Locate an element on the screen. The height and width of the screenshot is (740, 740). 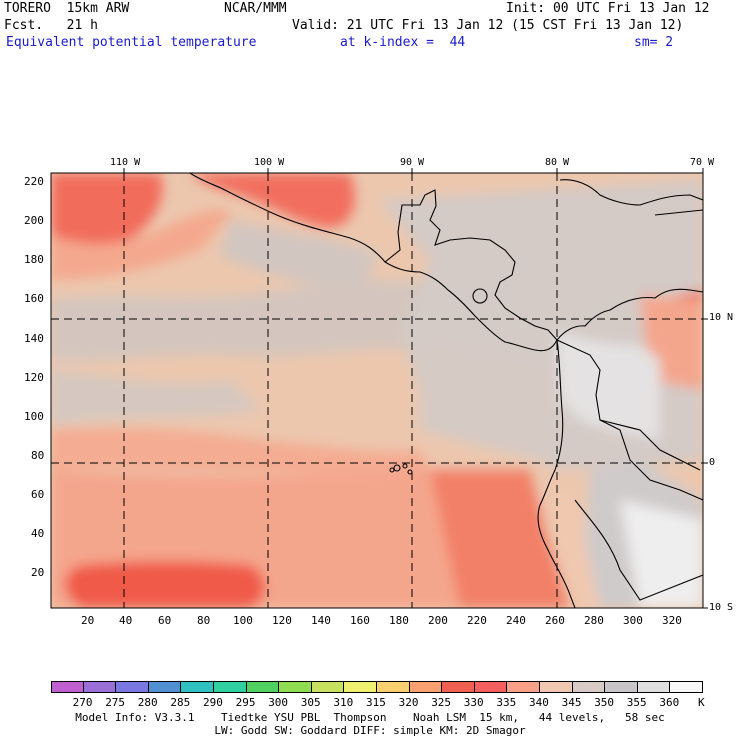
x-tick-label: 120 is located at coordinates (282, 620).